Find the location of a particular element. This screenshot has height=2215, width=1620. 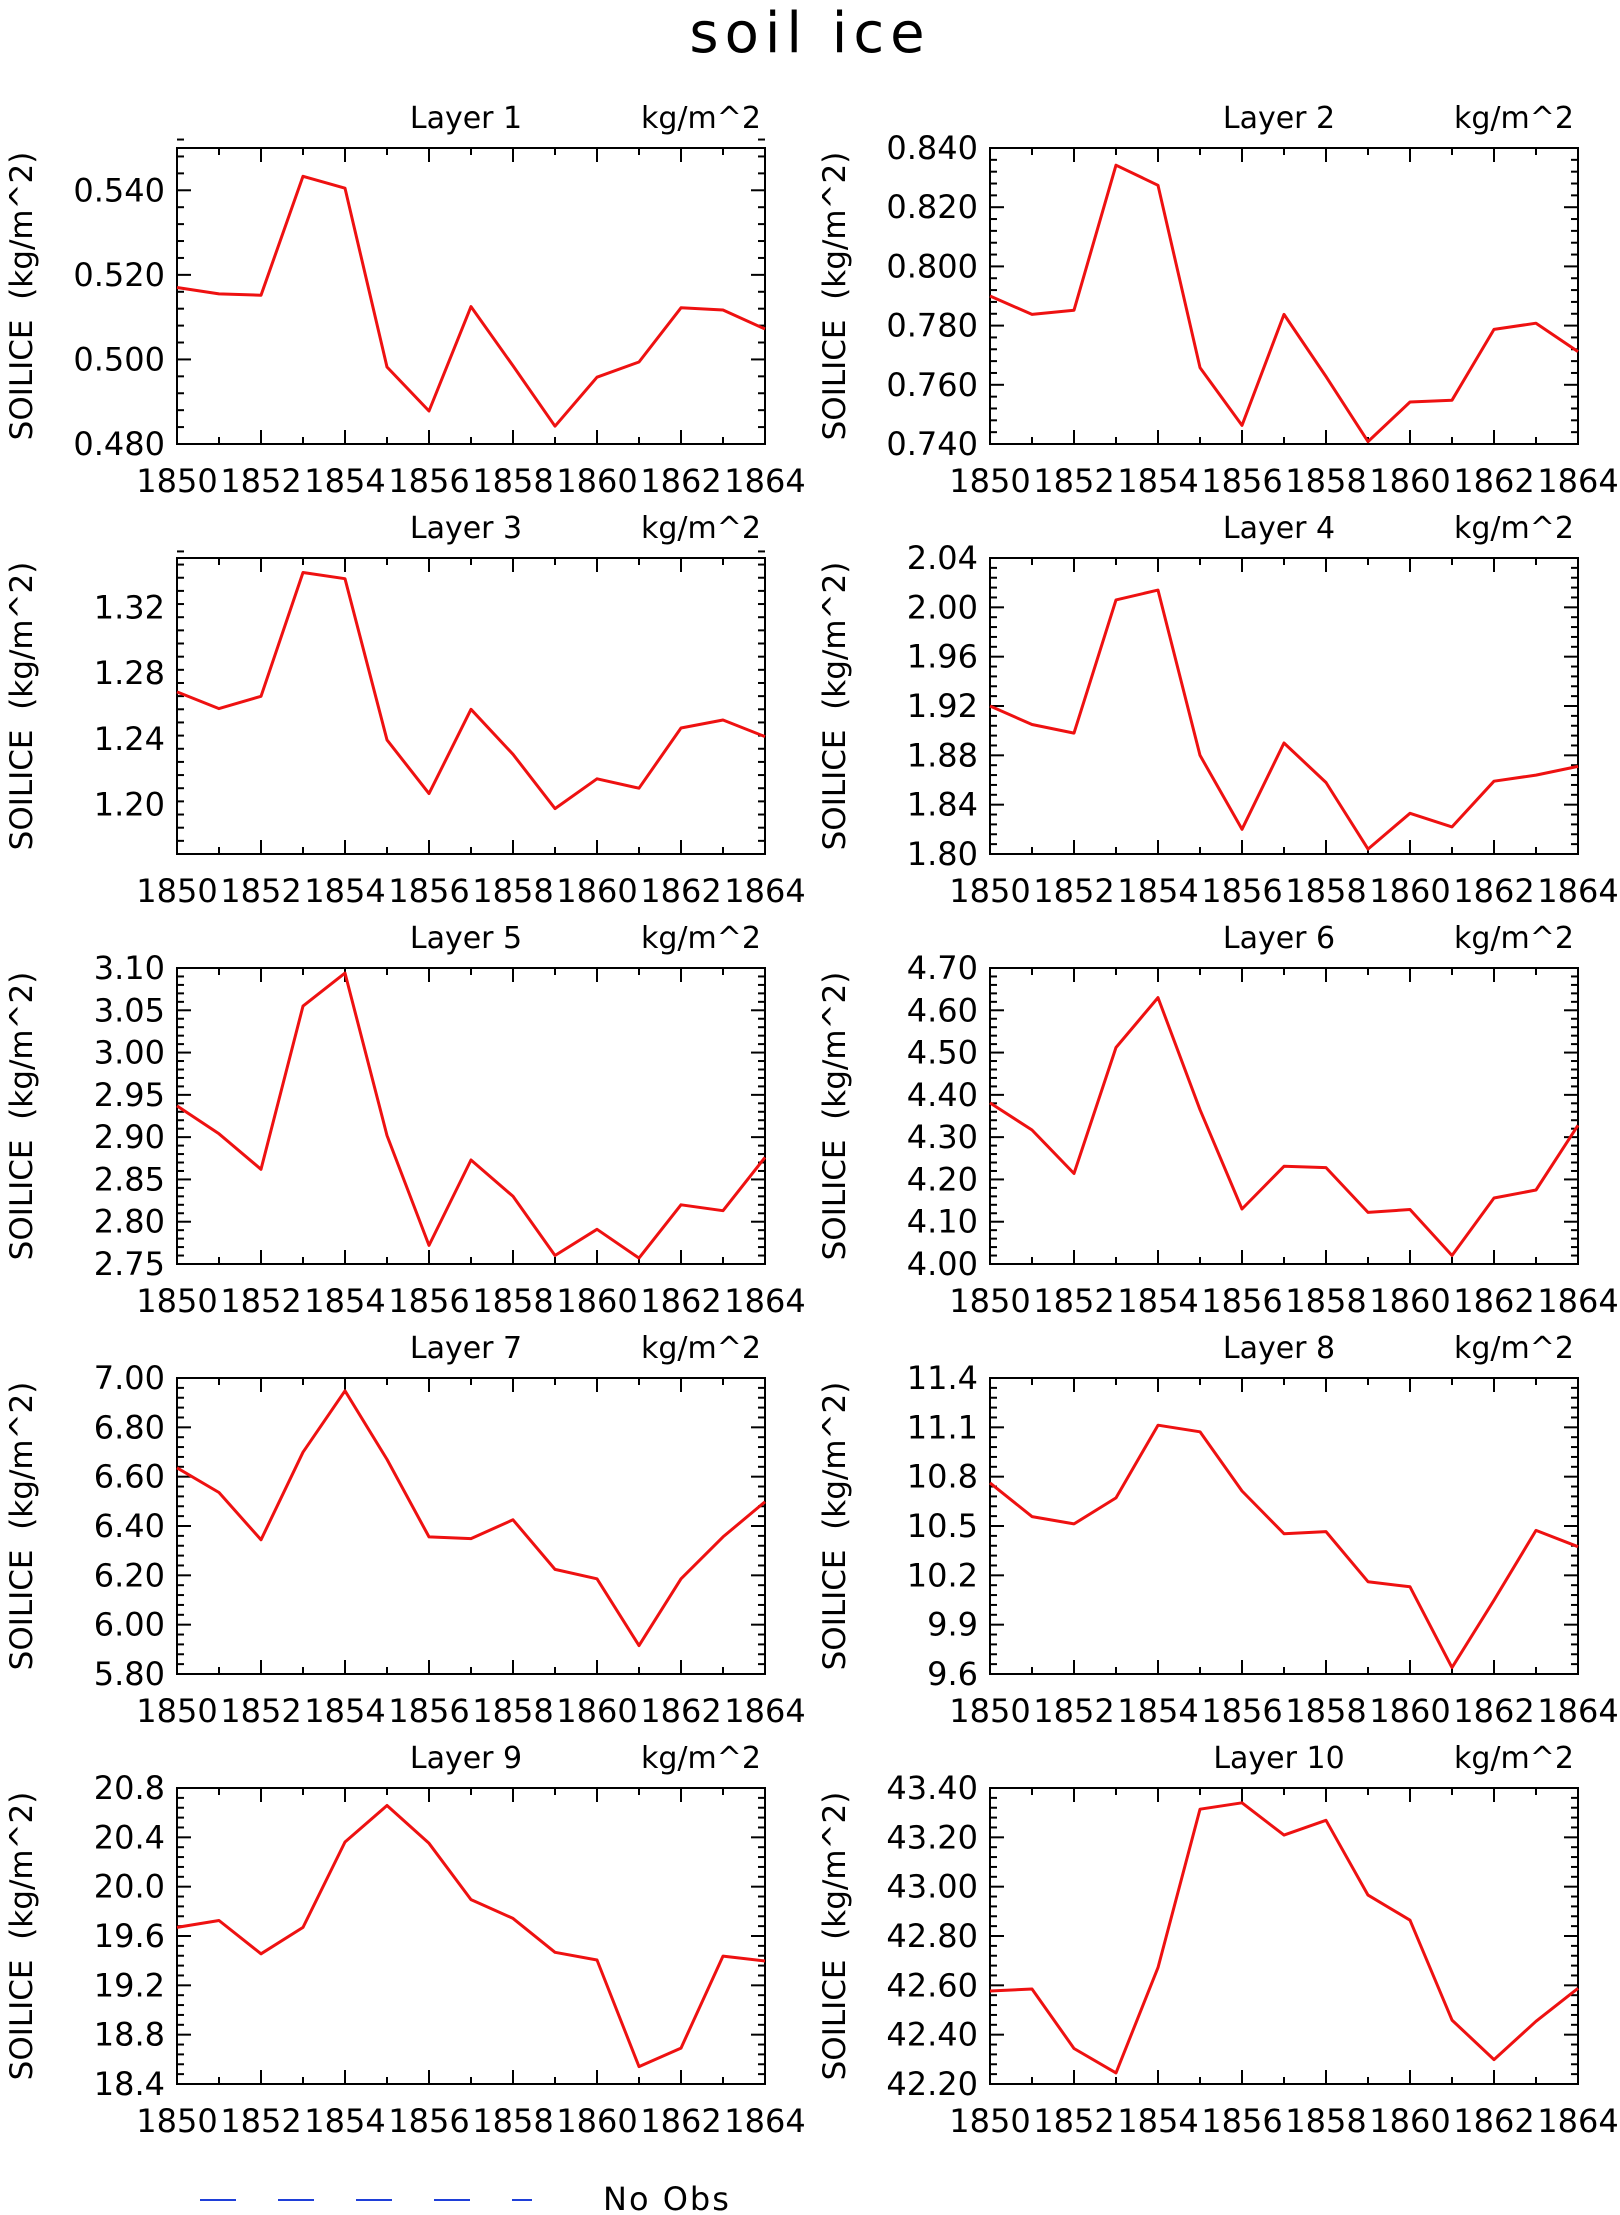

layer-10-title: Layer 10 is located at coordinates (1278, 1758).